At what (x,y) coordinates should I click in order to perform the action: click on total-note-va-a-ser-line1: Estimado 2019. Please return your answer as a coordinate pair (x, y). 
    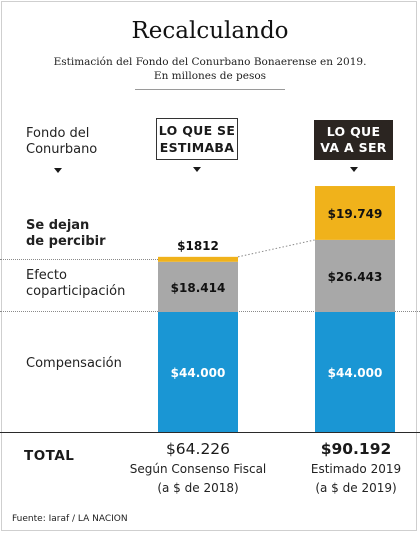
    Looking at the image, I should click on (356, 469).